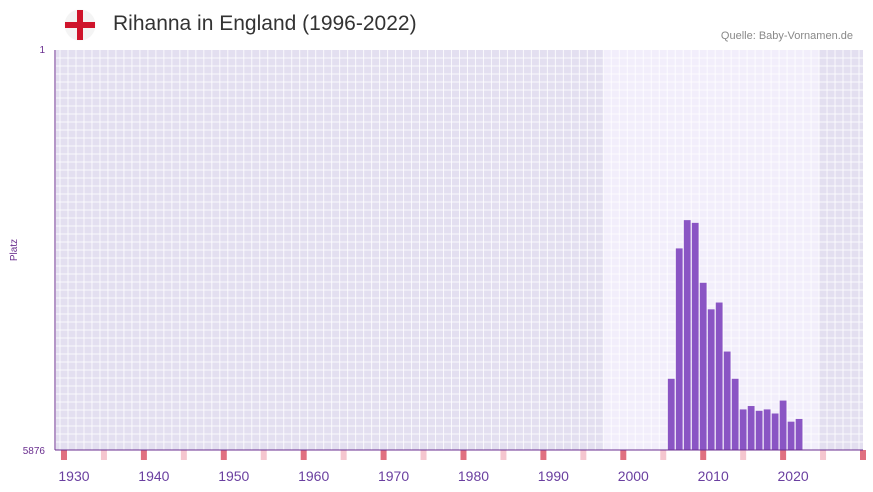 This screenshot has width=873, height=492. I want to click on bar-2020, so click(799, 434).